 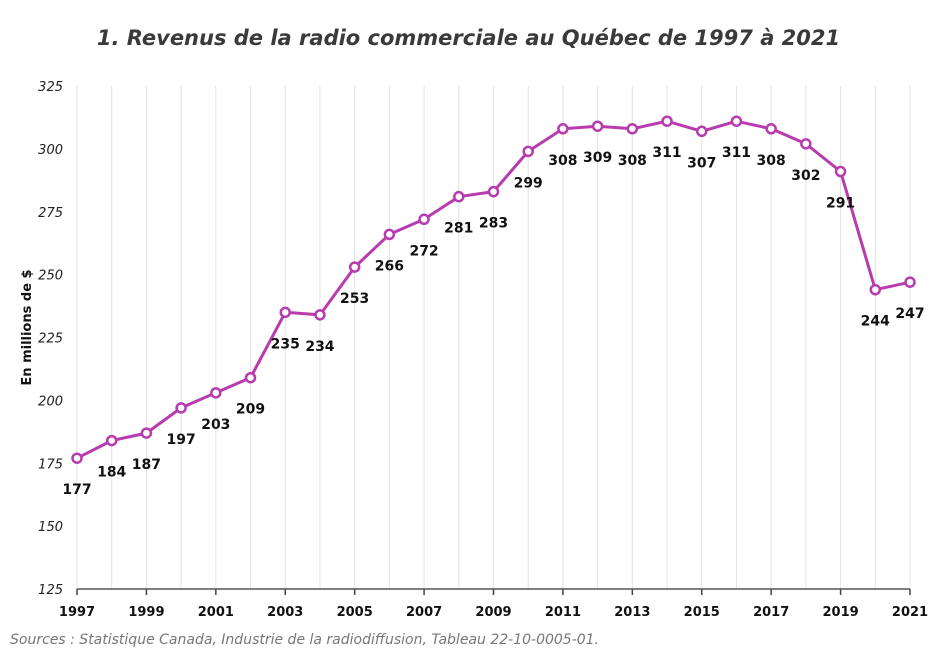 I want to click on data-point-2006, so click(x=389, y=234).